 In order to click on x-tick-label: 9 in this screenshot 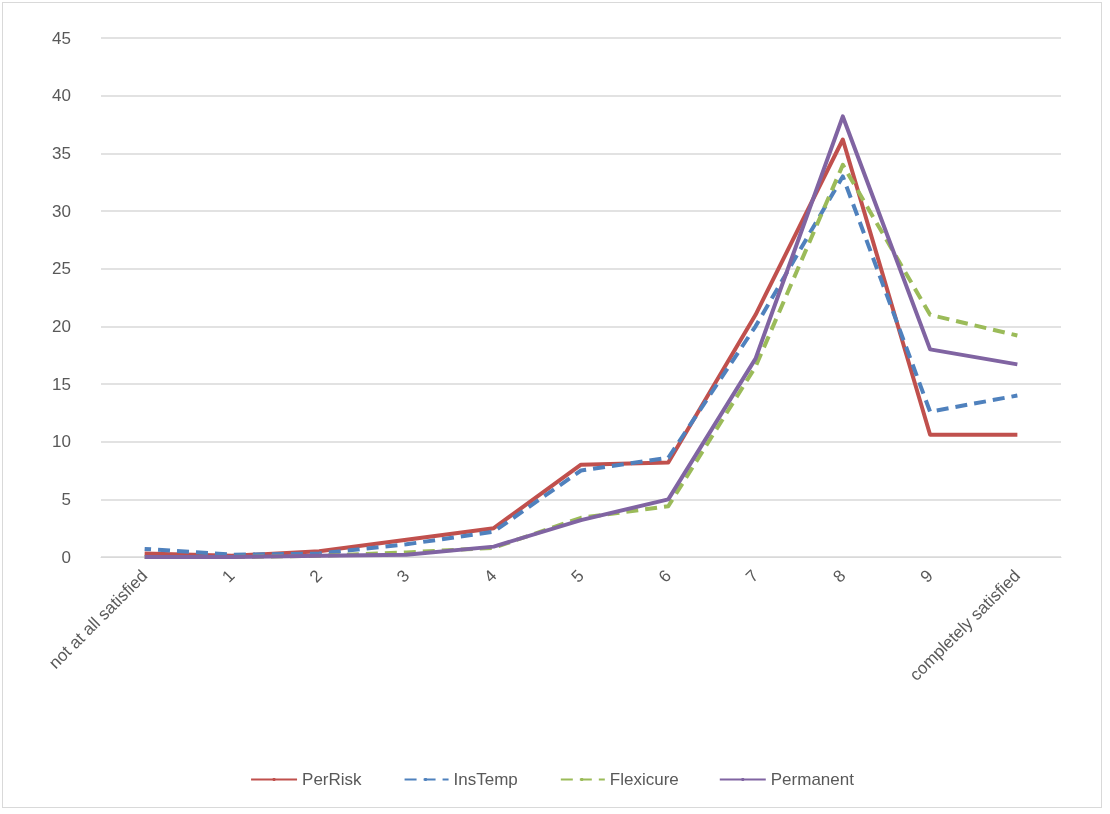, I will do `click(926, 576)`.